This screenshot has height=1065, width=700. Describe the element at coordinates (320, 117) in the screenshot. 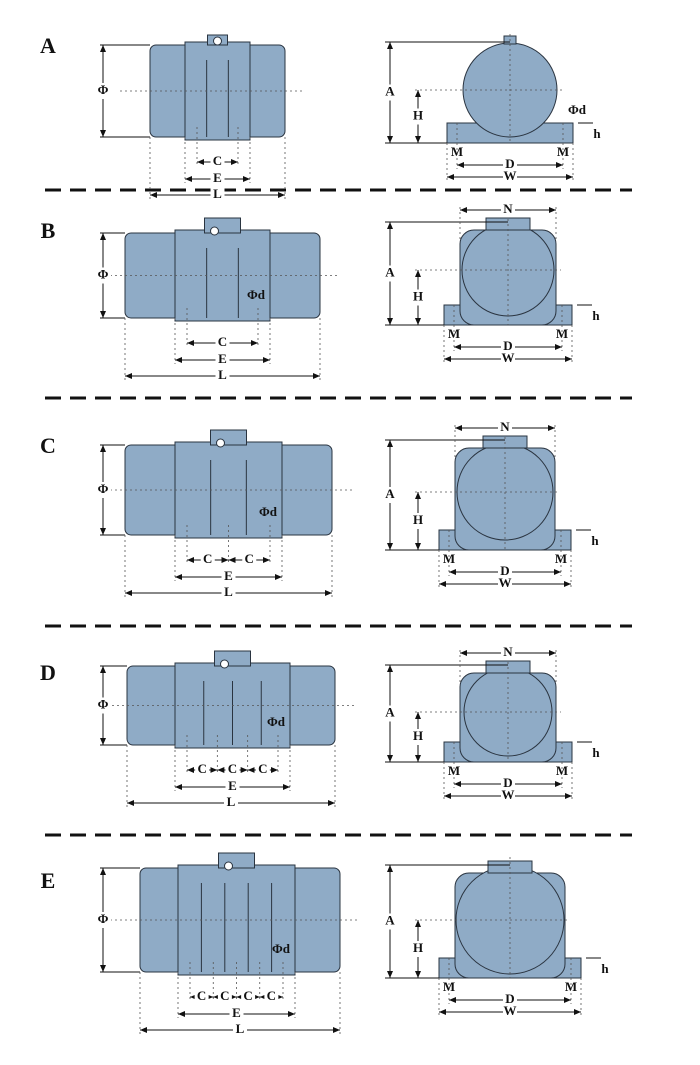

I see `section-a: A Φ CEL A H M M DWh Φd` at that location.